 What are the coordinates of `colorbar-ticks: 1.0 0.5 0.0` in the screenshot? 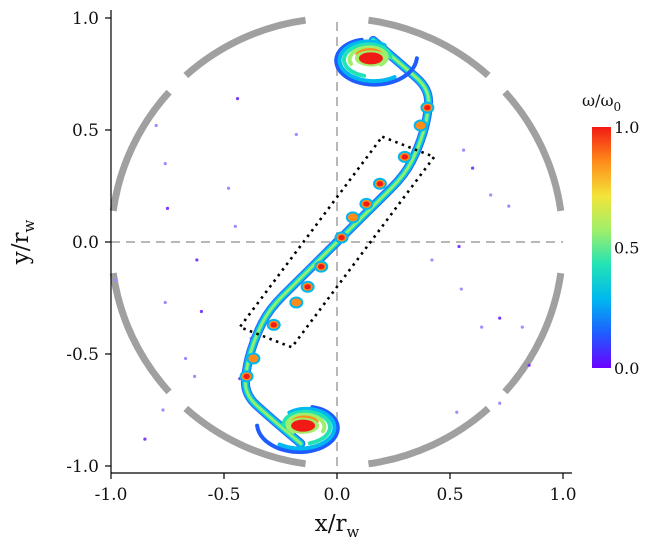 It's located at (626, 248).